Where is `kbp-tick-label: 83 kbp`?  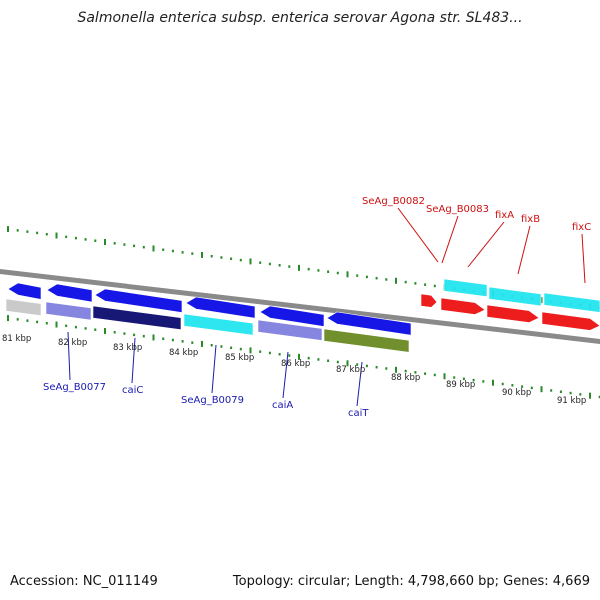
kbp-tick-label: 83 kbp is located at coordinates (127, 348).